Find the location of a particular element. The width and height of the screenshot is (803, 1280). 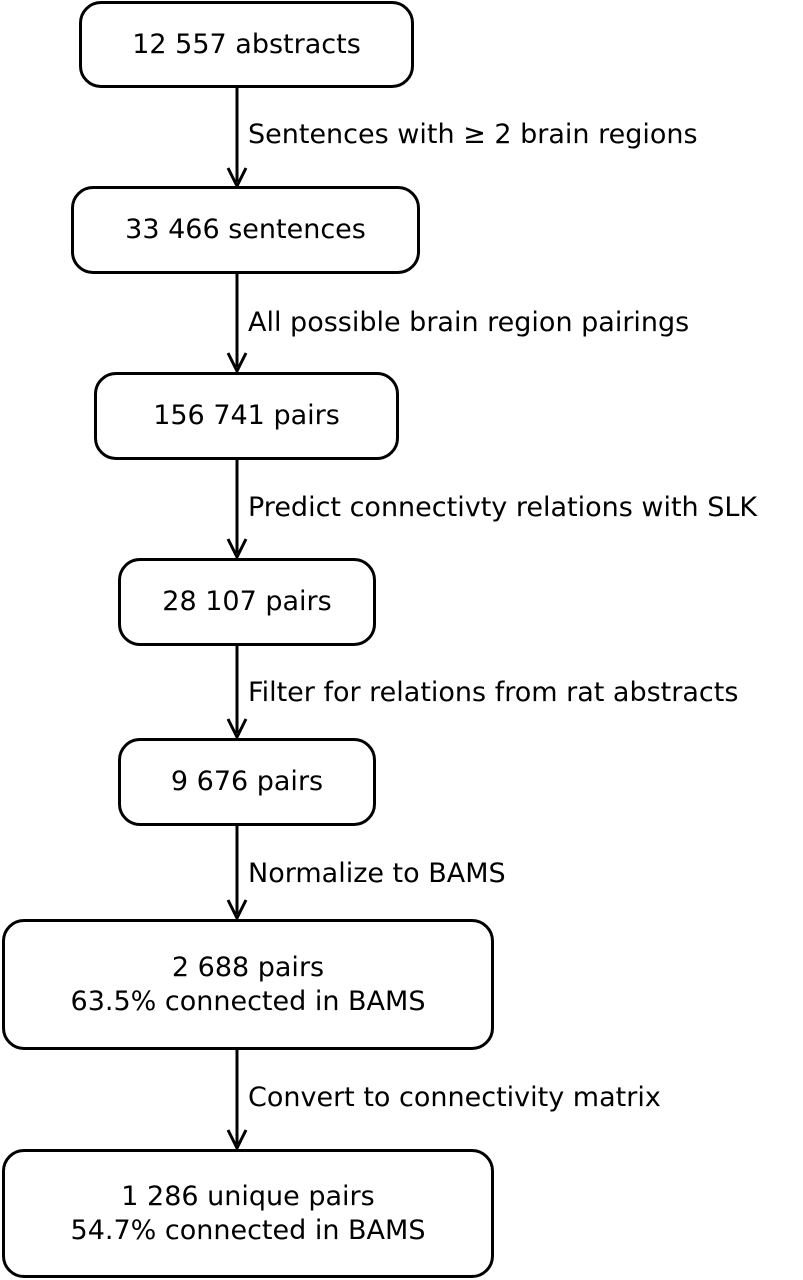

node-pairs-unique-line1: 1 286 unique pairs is located at coordinates (248, 1196).